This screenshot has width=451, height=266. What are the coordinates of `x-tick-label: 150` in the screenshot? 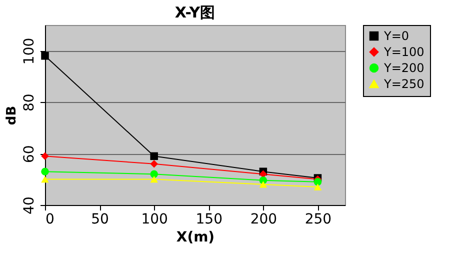 It's located at (209, 220).